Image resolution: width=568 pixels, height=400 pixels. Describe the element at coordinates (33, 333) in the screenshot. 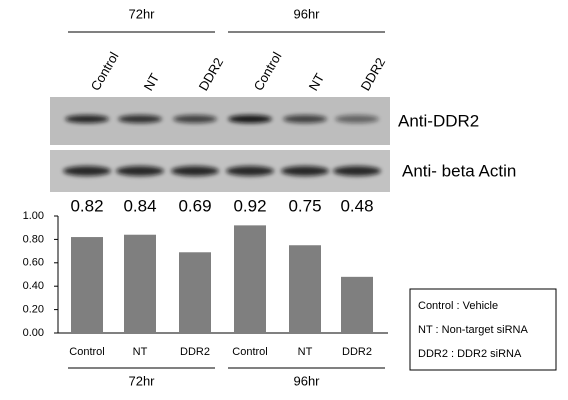

I see `y-tick-label: 0.00` at that location.